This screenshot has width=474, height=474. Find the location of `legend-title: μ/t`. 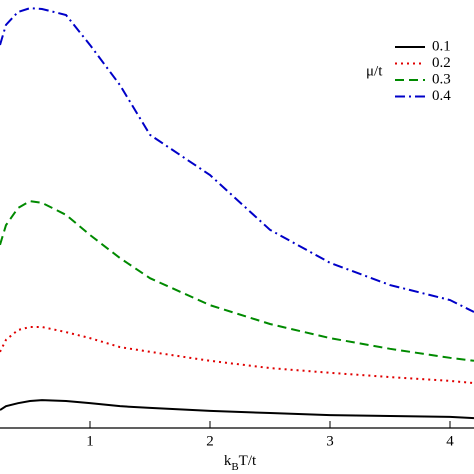

legend-title: μ/t is located at coordinates (374, 71).